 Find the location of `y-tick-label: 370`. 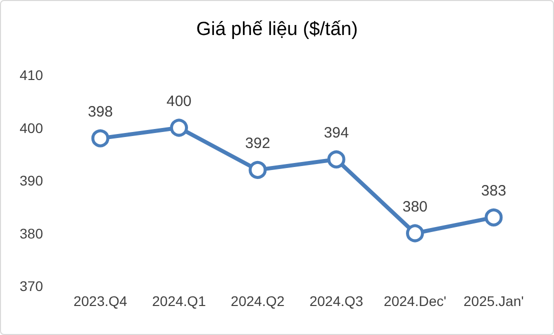

y-tick-label: 370 is located at coordinates (32, 286).